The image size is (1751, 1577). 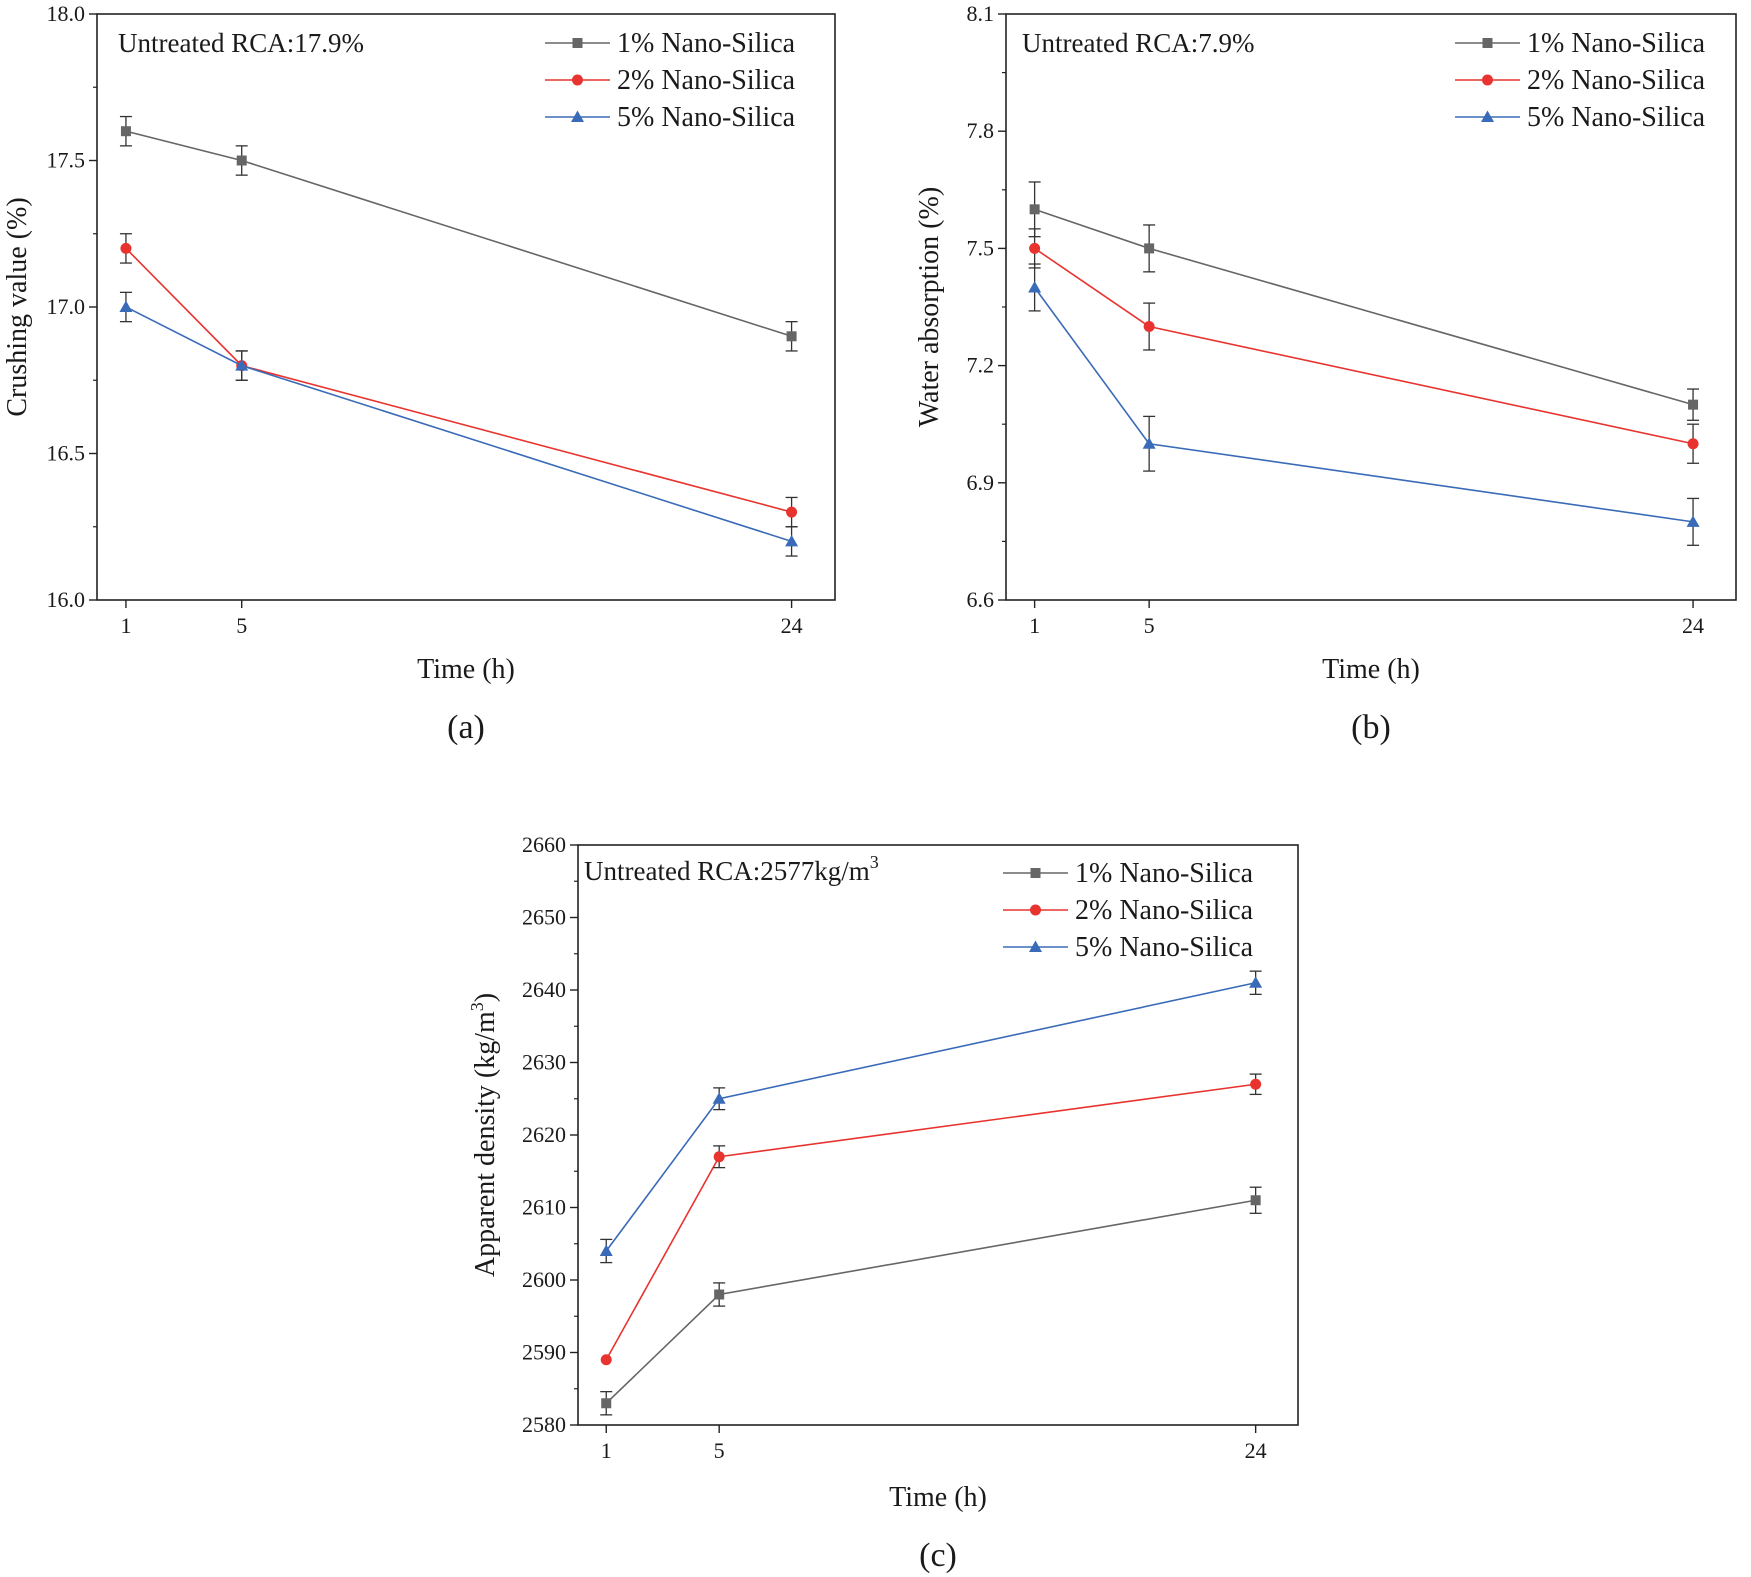 I want to click on annotation-text: Untreated RCA:7.9%, so click(x=1138, y=43).